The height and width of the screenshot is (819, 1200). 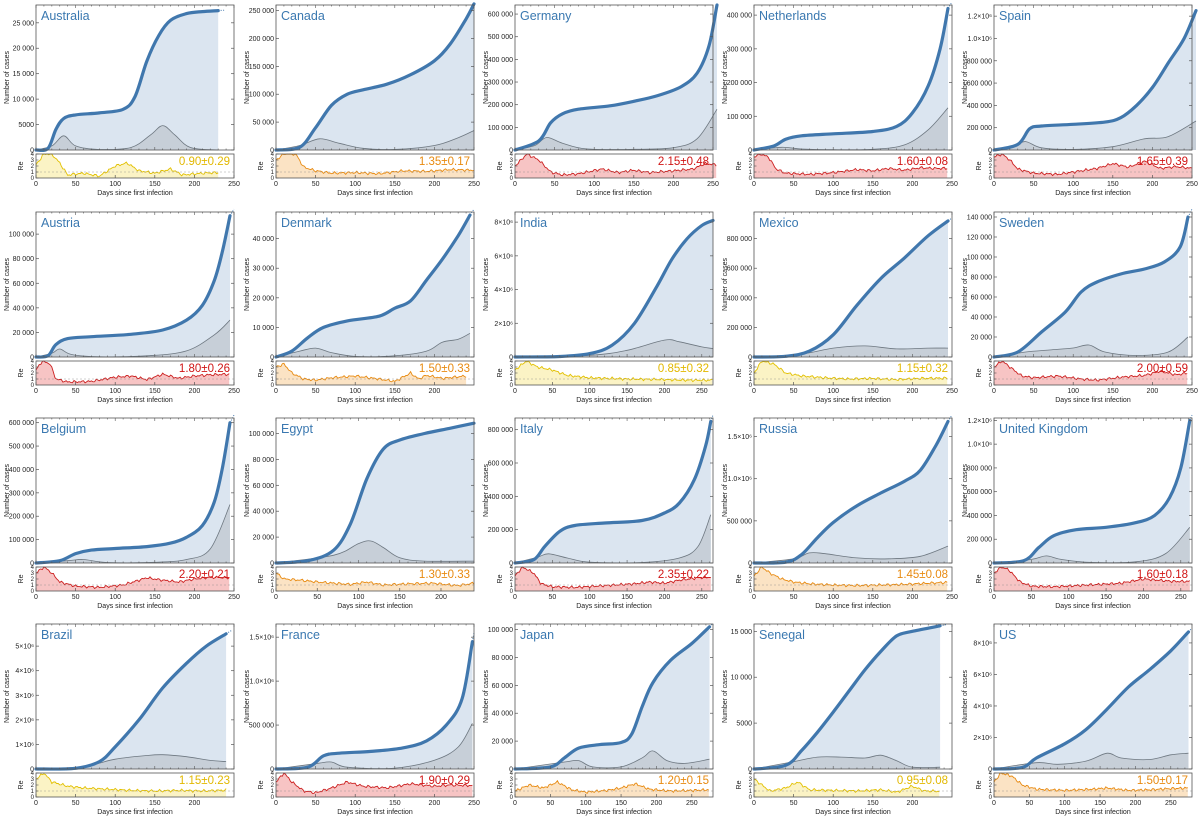 What do you see at coordinates (980, 421) in the screenshot?
I see `y-tick-label: 1.2×10⁶` at bounding box center [980, 421].